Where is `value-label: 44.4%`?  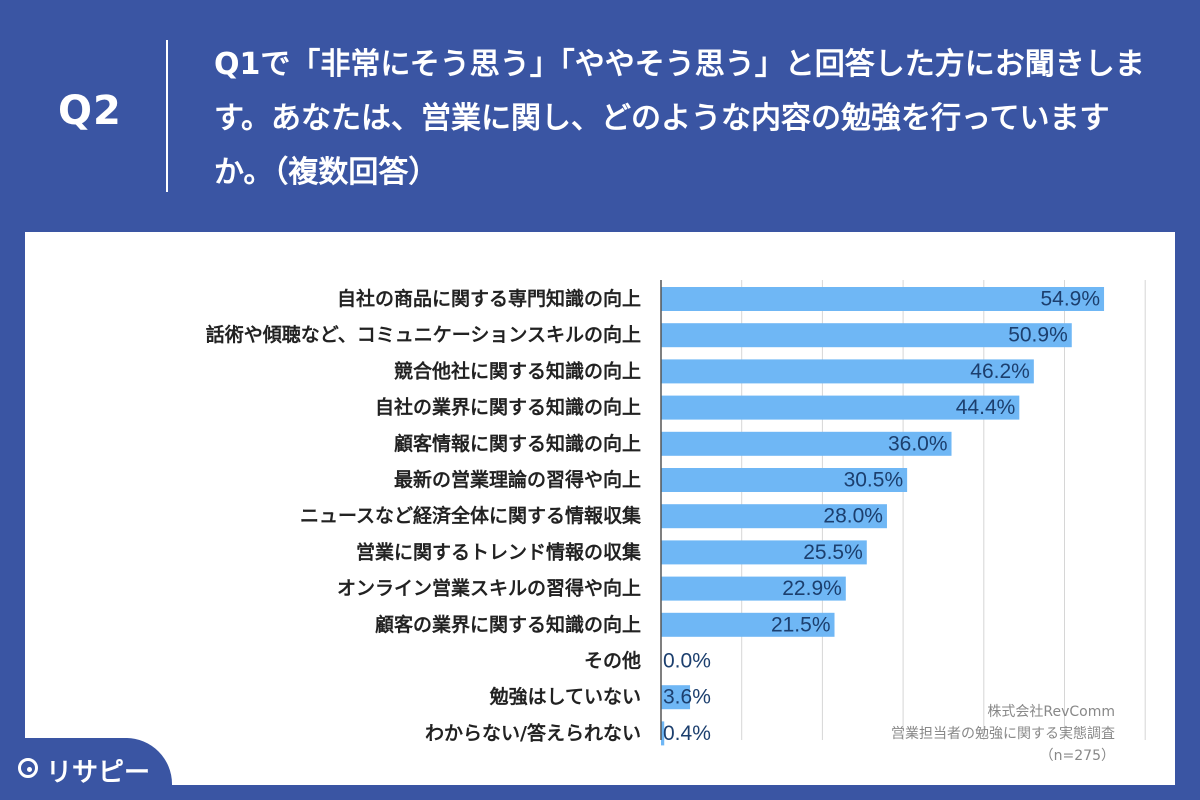
value-label: 44.4% is located at coordinates (986, 407).